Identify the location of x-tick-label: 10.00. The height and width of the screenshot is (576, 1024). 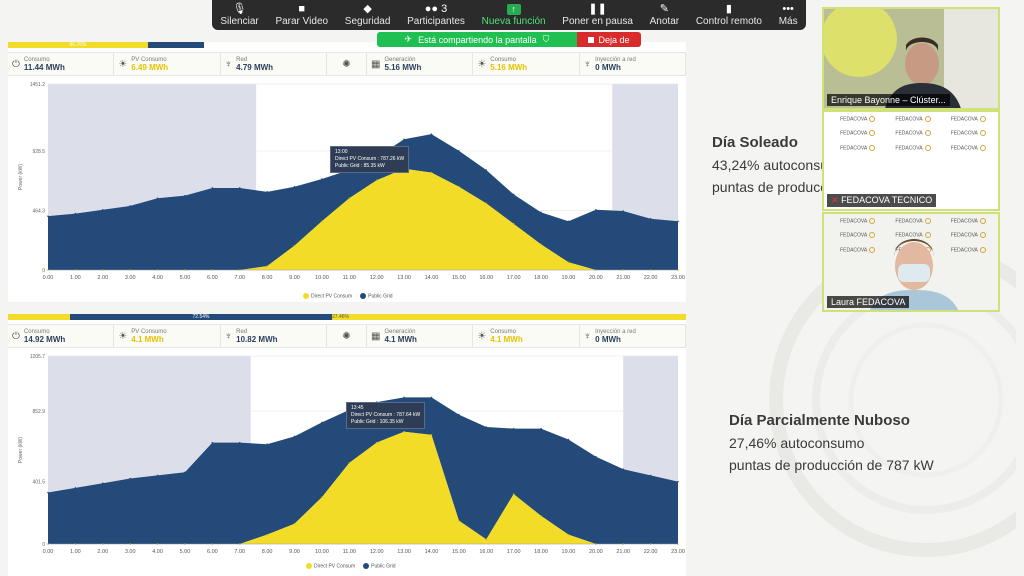
(322, 278).